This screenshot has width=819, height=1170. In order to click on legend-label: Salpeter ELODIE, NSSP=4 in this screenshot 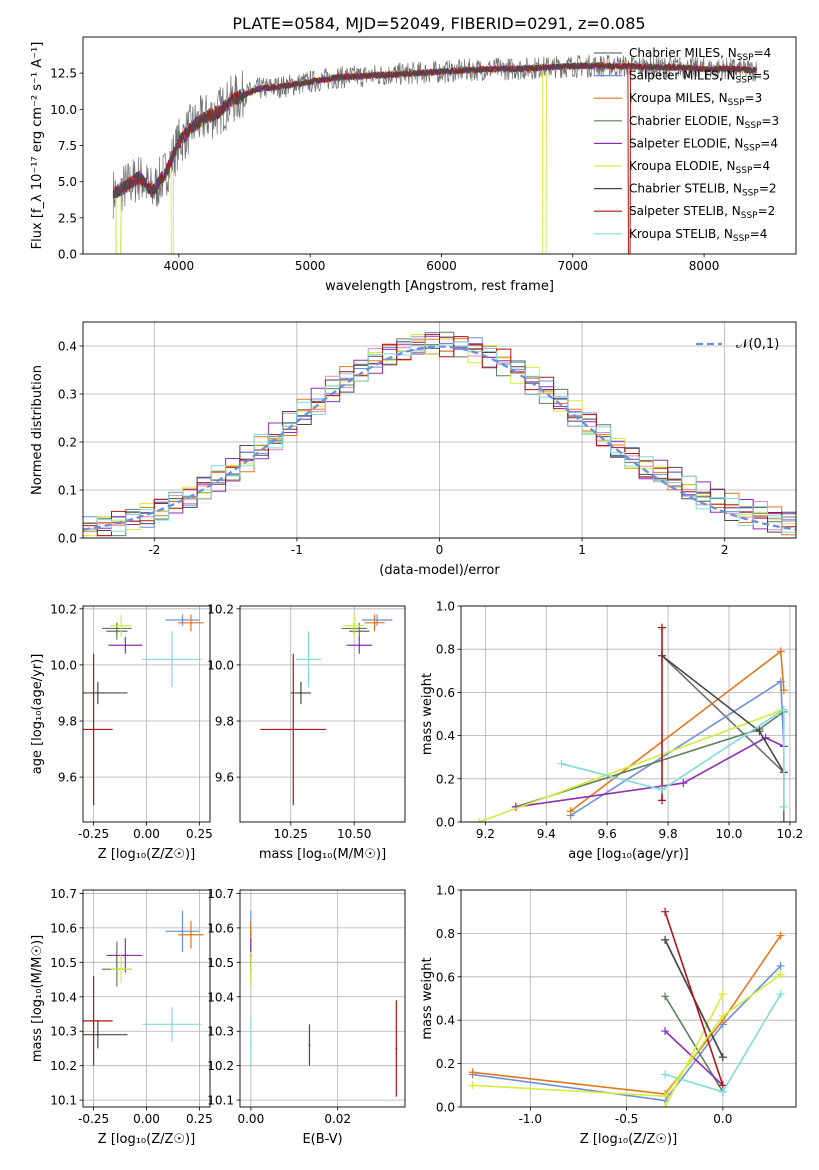, I will do `click(703, 144)`.